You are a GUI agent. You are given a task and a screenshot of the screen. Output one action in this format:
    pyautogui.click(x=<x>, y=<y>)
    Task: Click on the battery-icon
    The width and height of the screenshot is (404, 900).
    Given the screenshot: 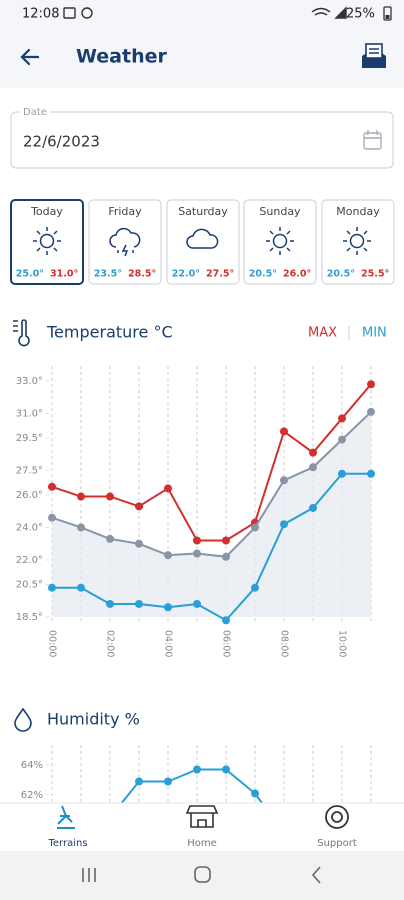 What is the action you would take?
    pyautogui.click(x=387, y=13)
    